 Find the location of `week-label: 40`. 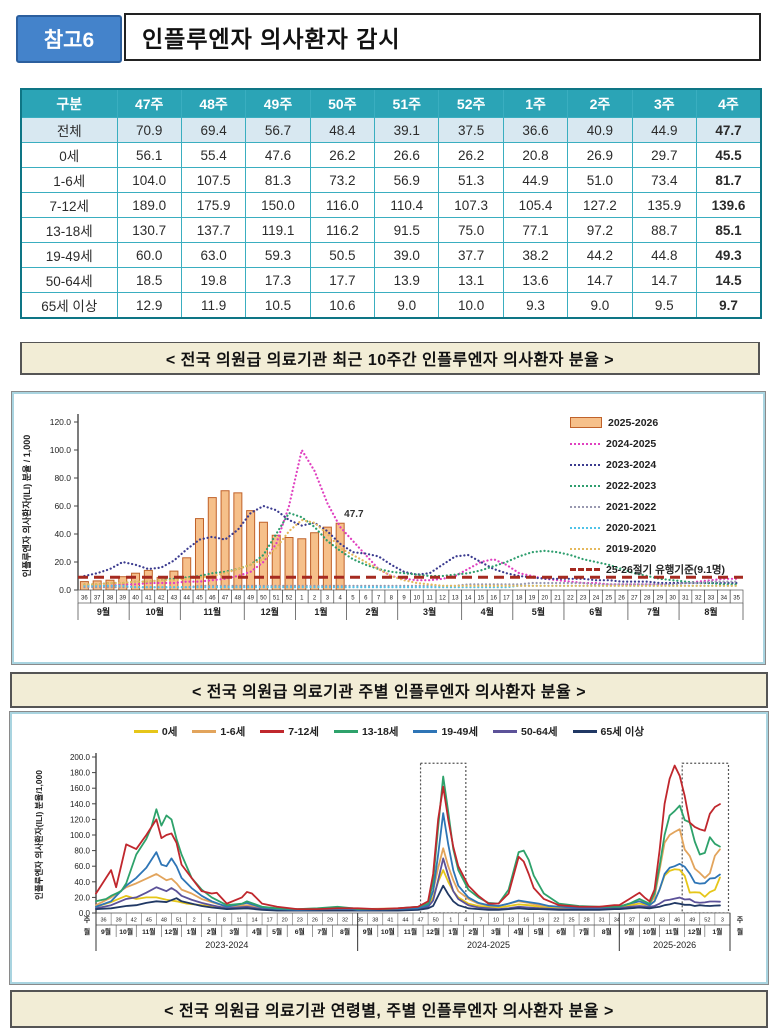

week-label: 40 is located at coordinates (647, 921).